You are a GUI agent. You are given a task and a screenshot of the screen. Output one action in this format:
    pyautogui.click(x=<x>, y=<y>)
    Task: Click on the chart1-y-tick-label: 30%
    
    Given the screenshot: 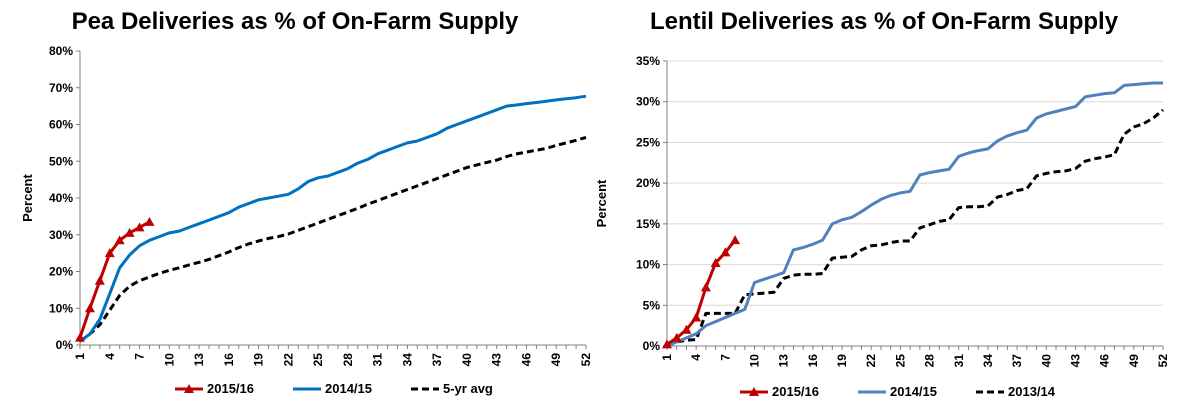 What is the action you would take?
    pyautogui.click(x=648, y=102)
    